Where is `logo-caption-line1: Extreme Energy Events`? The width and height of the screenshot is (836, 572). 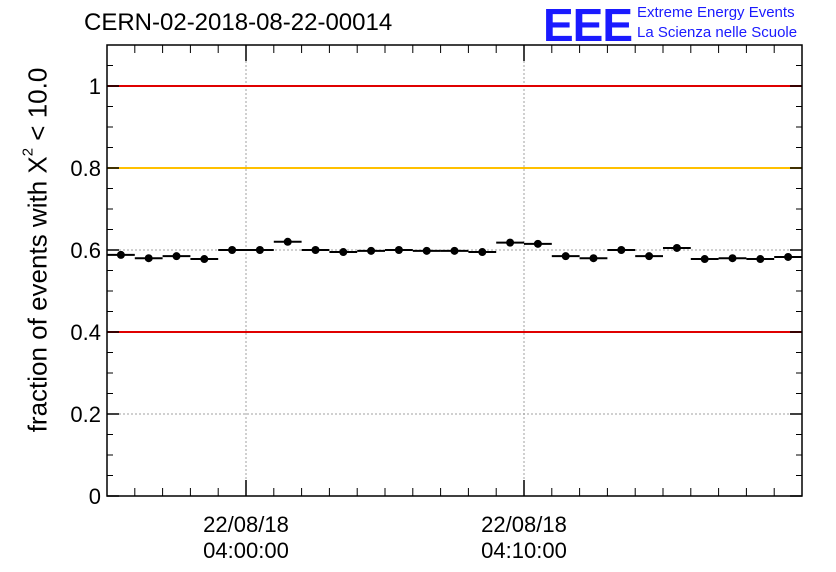 logo-caption-line1: Extreme Energy Events is located at coordinates (716, 12).